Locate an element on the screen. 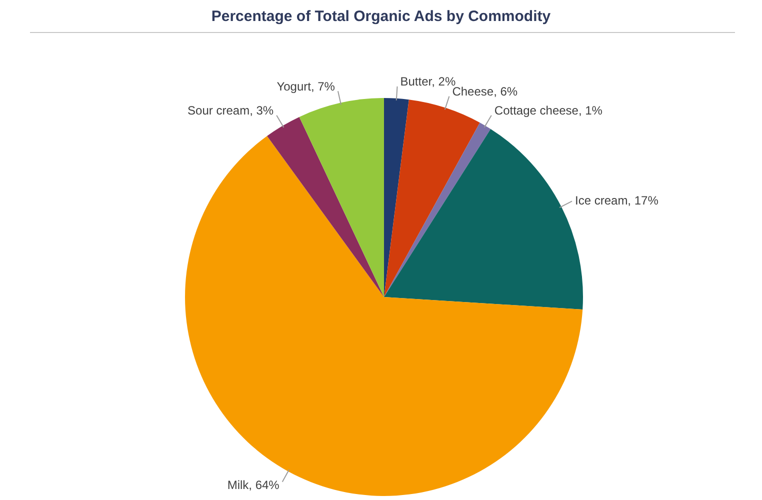  slice-label: Yogurt, 7% is located at coordinates (306, 86).